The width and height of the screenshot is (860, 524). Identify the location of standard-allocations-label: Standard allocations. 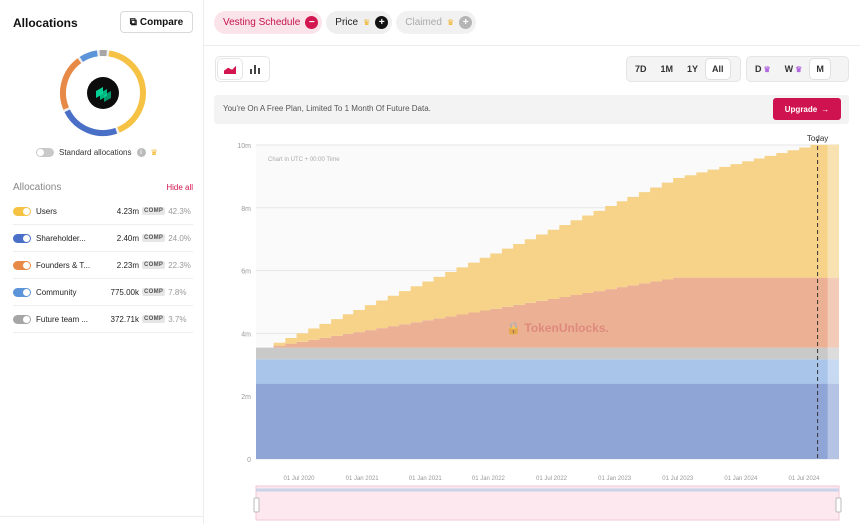
(95, 152).